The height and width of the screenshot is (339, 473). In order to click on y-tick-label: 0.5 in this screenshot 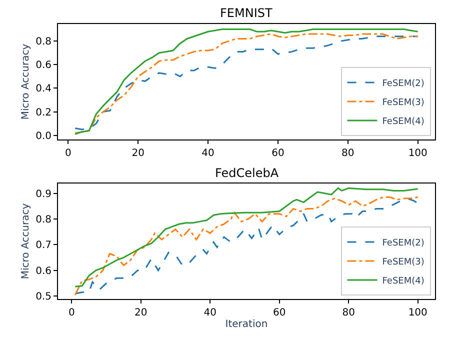, I will do `click(44, 297)`.